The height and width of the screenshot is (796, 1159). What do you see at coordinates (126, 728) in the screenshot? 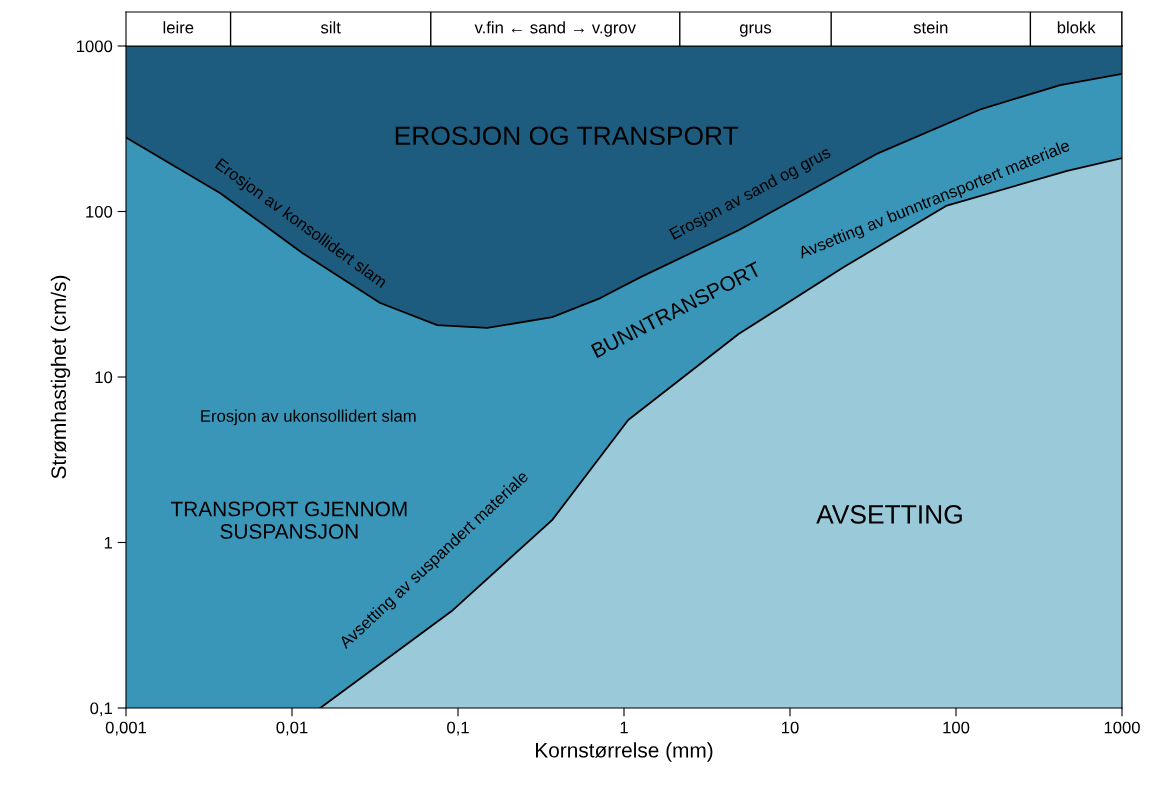
I see `x-tick-label: 0,001` at bounding box center [126, 728].